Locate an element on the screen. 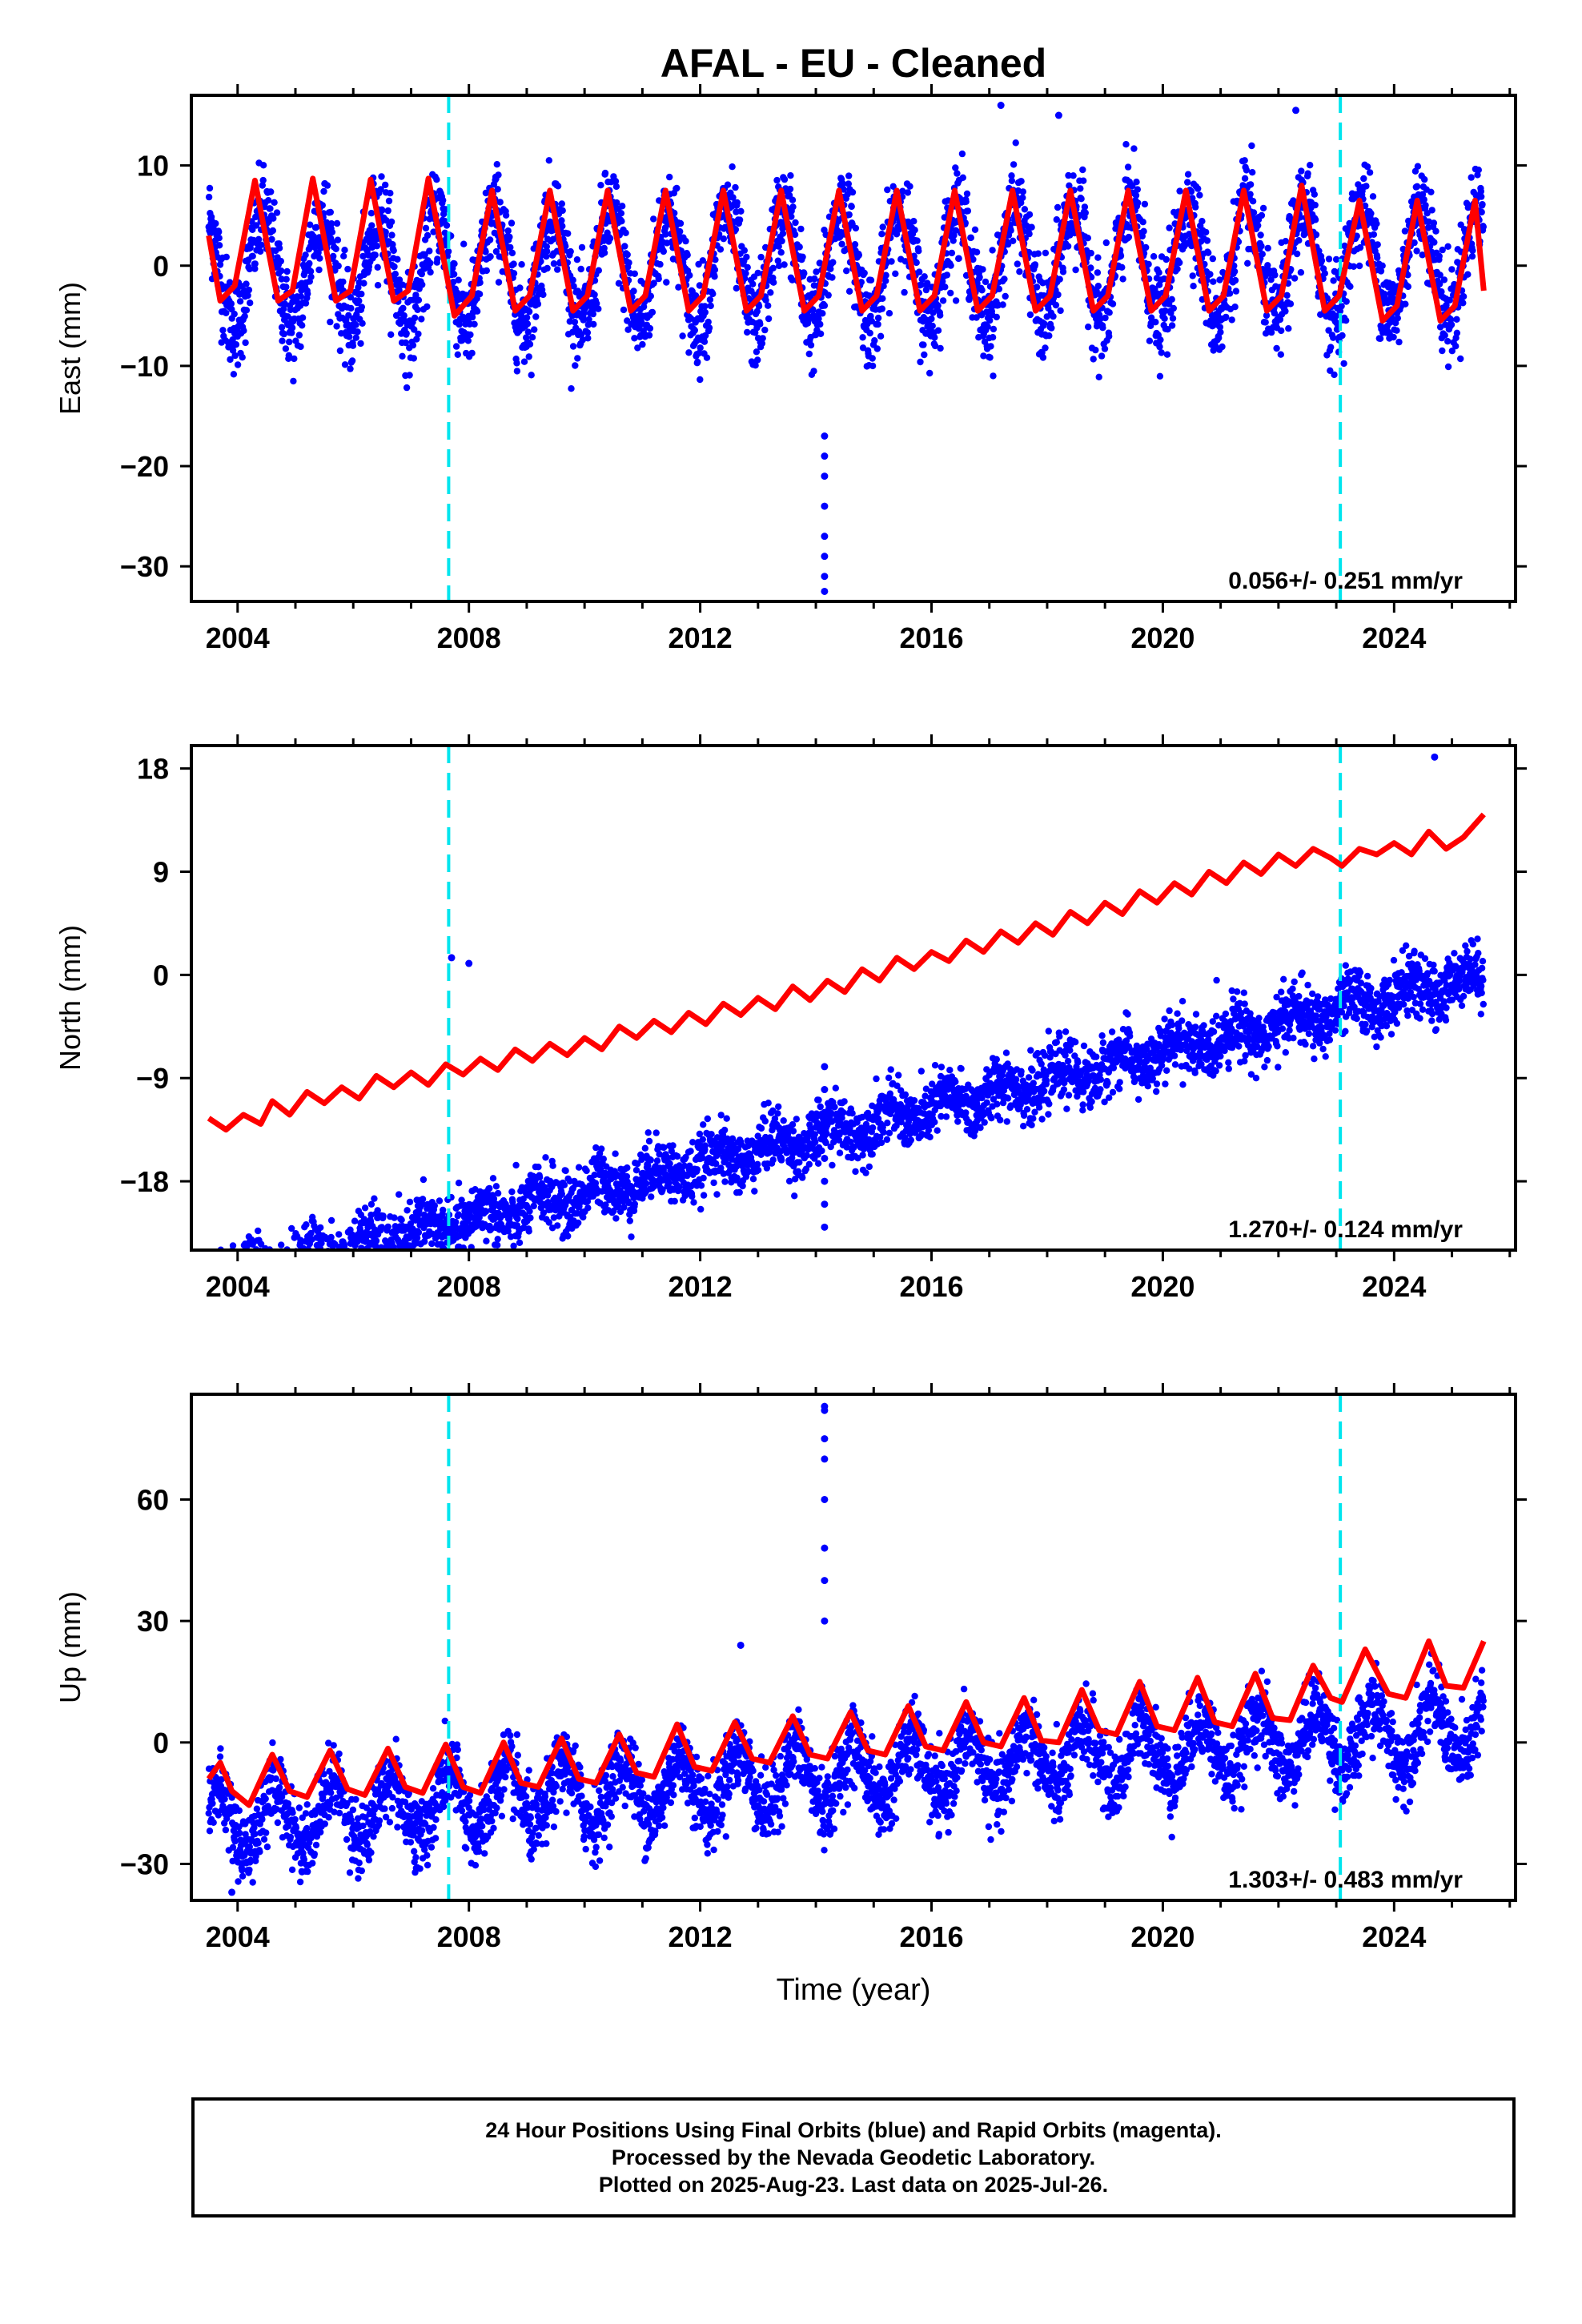 The height and width of the screenshot is (2324, 1582). y-axis-label: East (mm) is located at coordinates (70, 348).